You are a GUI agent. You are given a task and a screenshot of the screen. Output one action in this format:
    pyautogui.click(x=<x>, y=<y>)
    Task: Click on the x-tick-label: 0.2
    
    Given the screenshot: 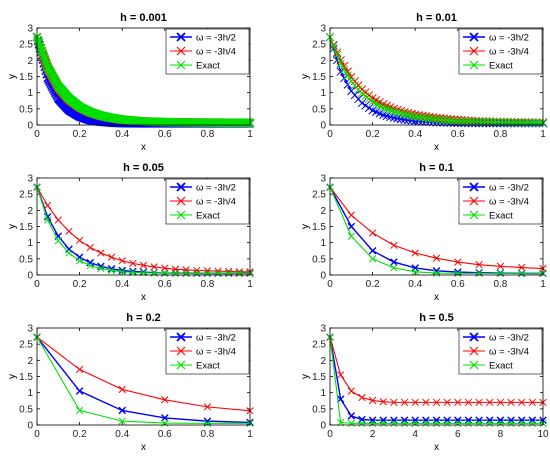 What is the action you would take?
    pyautogui.click(x=373, y=284)
    